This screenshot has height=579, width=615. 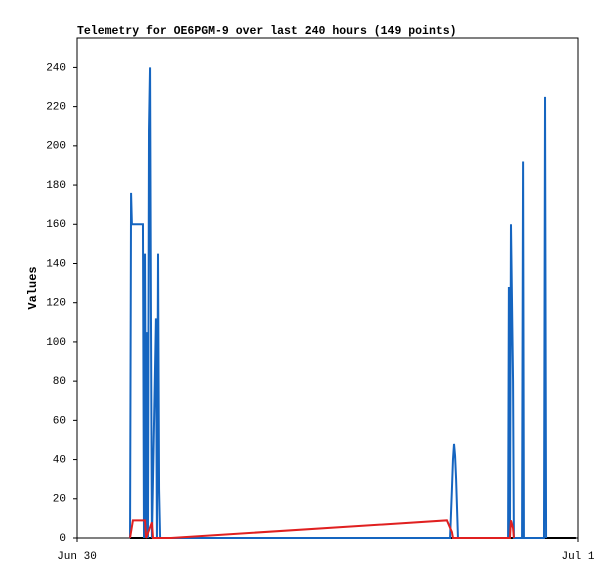 What do you see at coordinates (62, 539) in the screenshot?
I see `y-tick-label: 0` at bounding box center [62, 539].